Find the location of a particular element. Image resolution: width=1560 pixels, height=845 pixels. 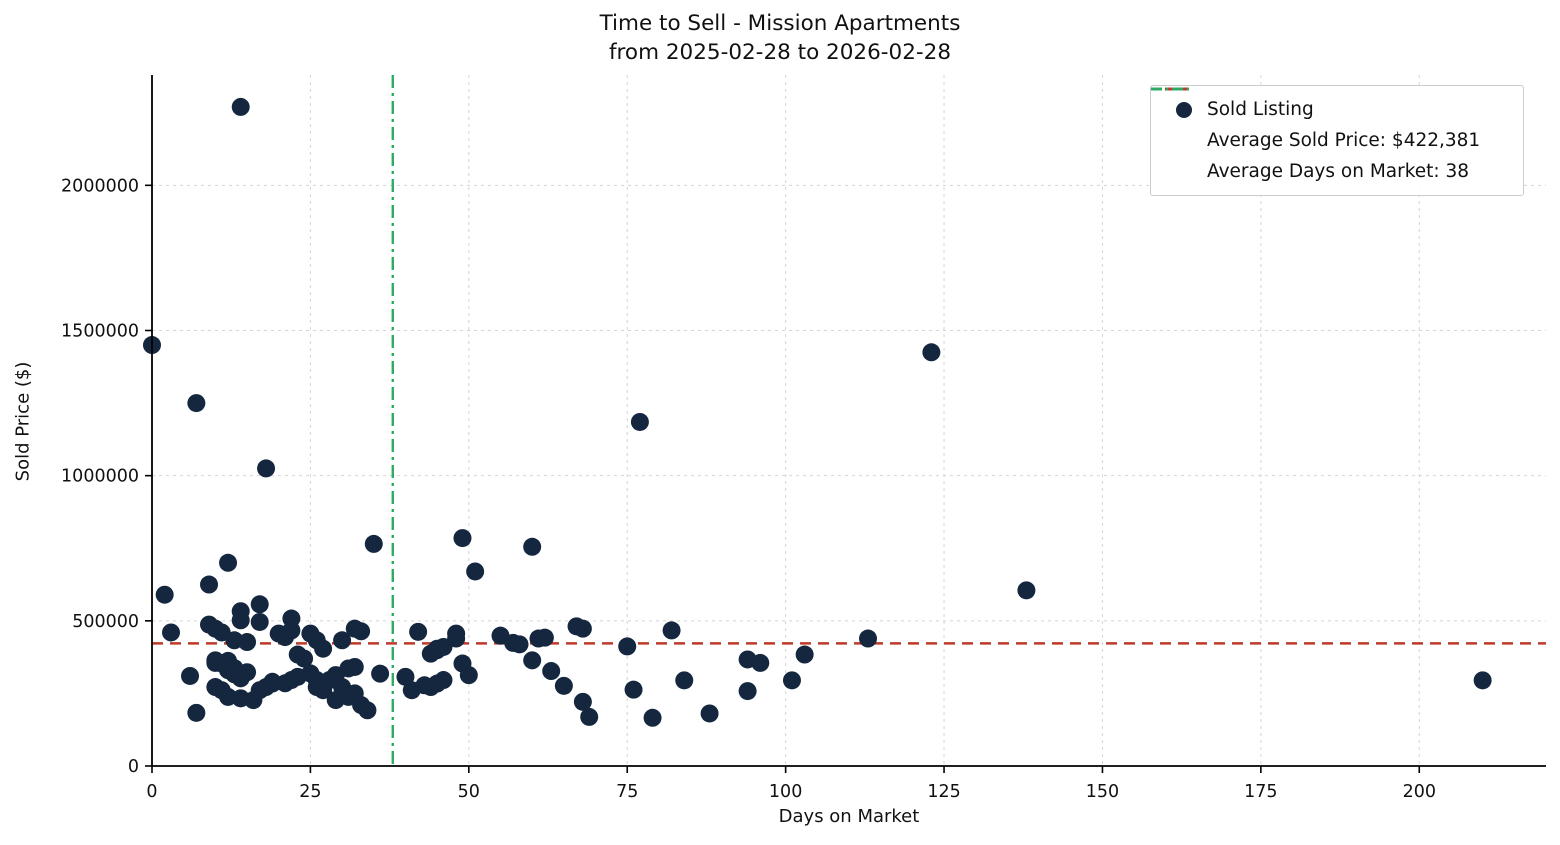

legend-item-sold-listing: Sold Listing is located at coordinates (1339, 109).